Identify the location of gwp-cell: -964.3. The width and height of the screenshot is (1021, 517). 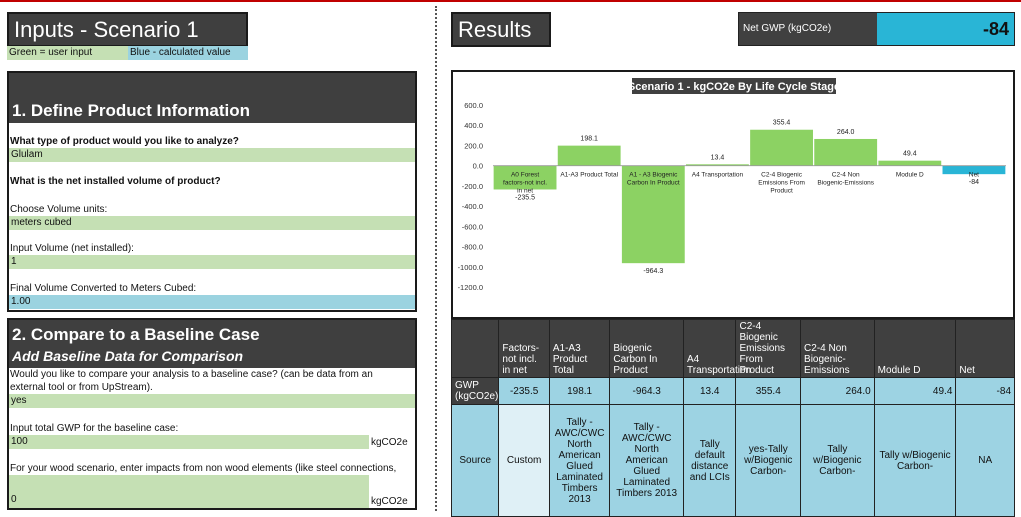
(647, 391).